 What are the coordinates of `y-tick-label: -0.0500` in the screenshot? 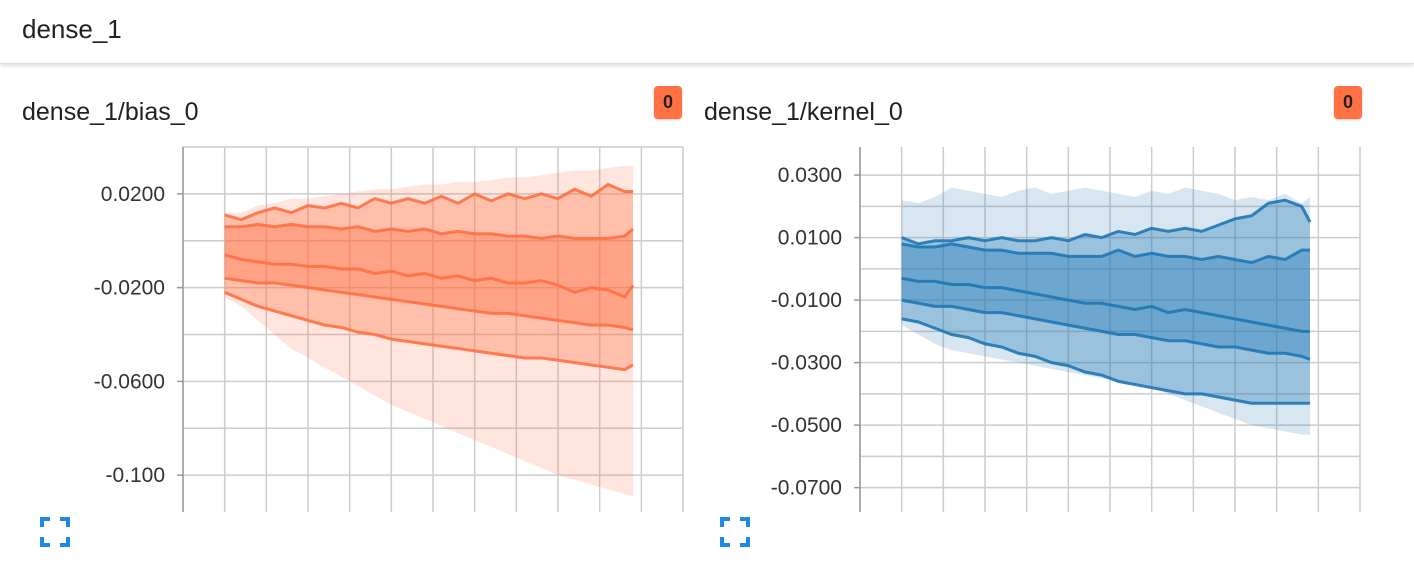 It's located at (806, 425).